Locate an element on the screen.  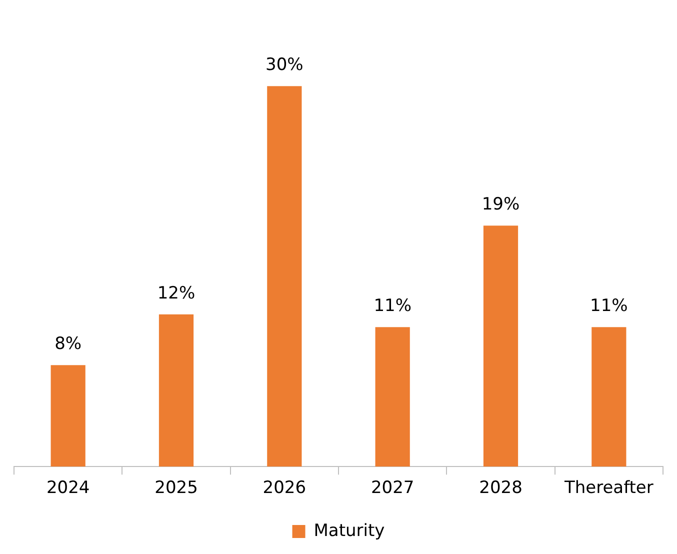
data-label: 19% is located at coordinates (501, 204).